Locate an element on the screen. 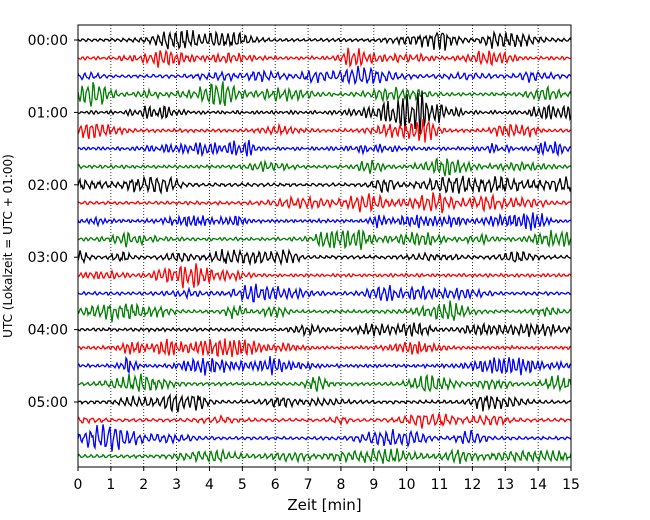  y-tick-label: 00:00 is located at coordinates (48, 41).